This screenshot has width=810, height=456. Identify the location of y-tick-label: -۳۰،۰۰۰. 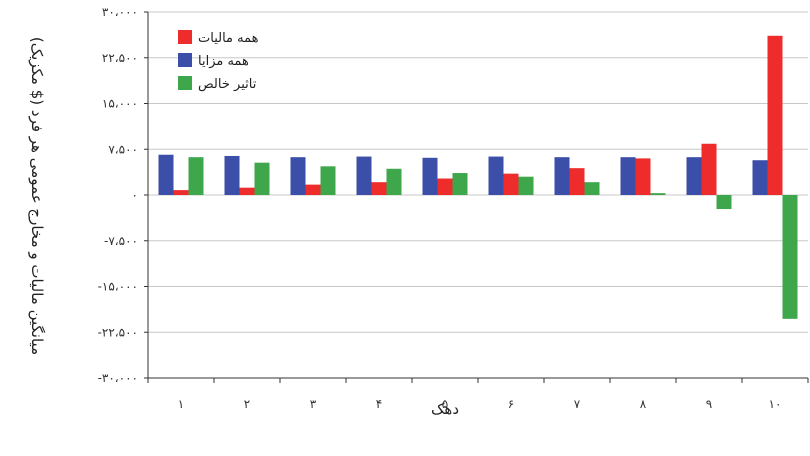
(118, 378).